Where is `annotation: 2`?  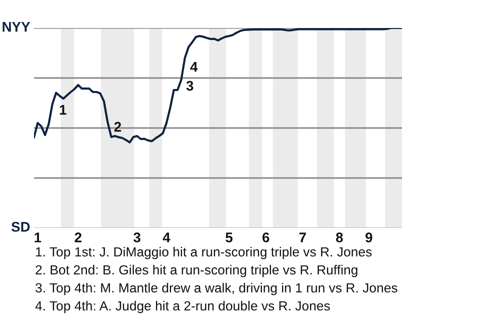 annotation: 2 is located at coordinates (118, 127).